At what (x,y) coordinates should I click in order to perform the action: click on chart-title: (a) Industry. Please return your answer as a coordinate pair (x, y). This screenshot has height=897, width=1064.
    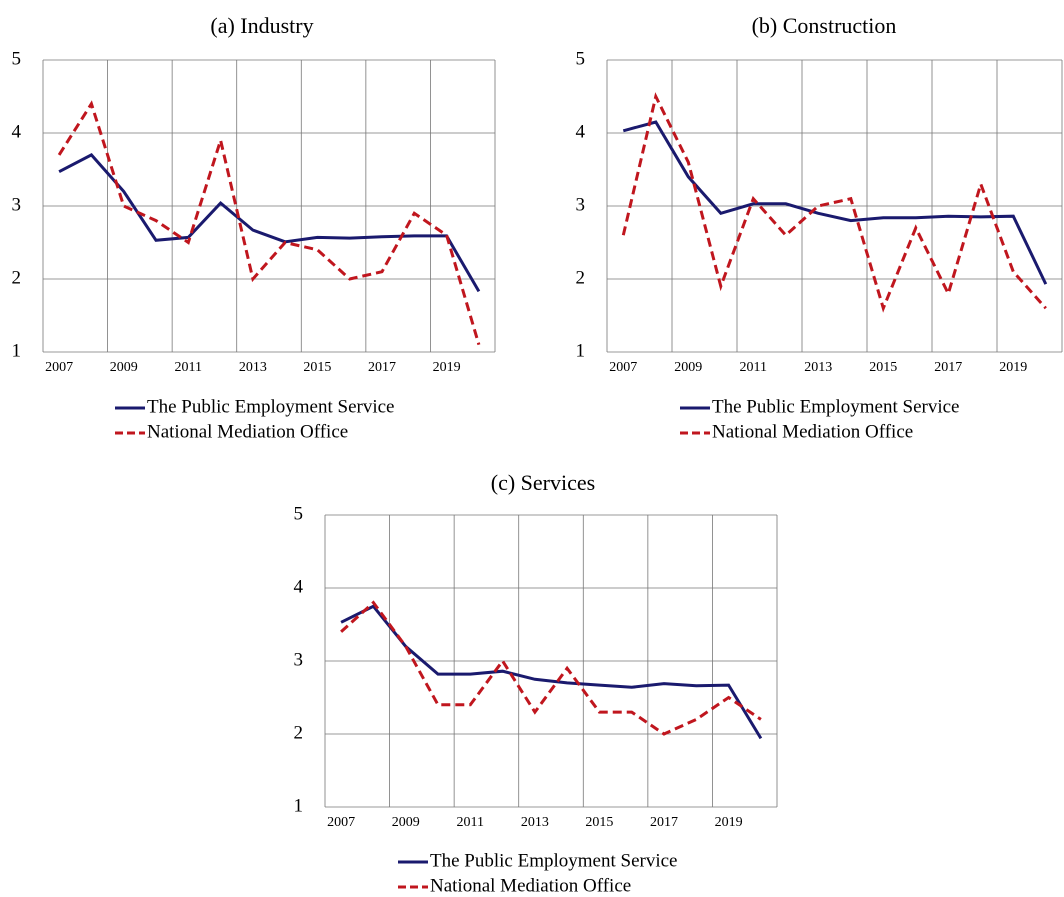
    Looking at the image, I should click on (261, 25).